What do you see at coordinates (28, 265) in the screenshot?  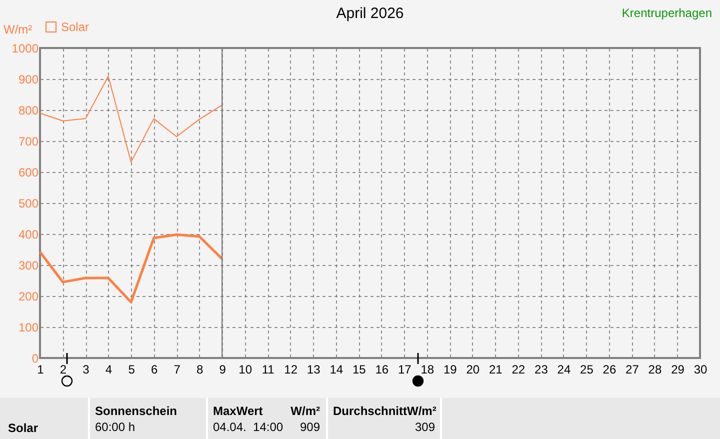 I see `y-tick-label: 300` at bounding box center [28, 265].